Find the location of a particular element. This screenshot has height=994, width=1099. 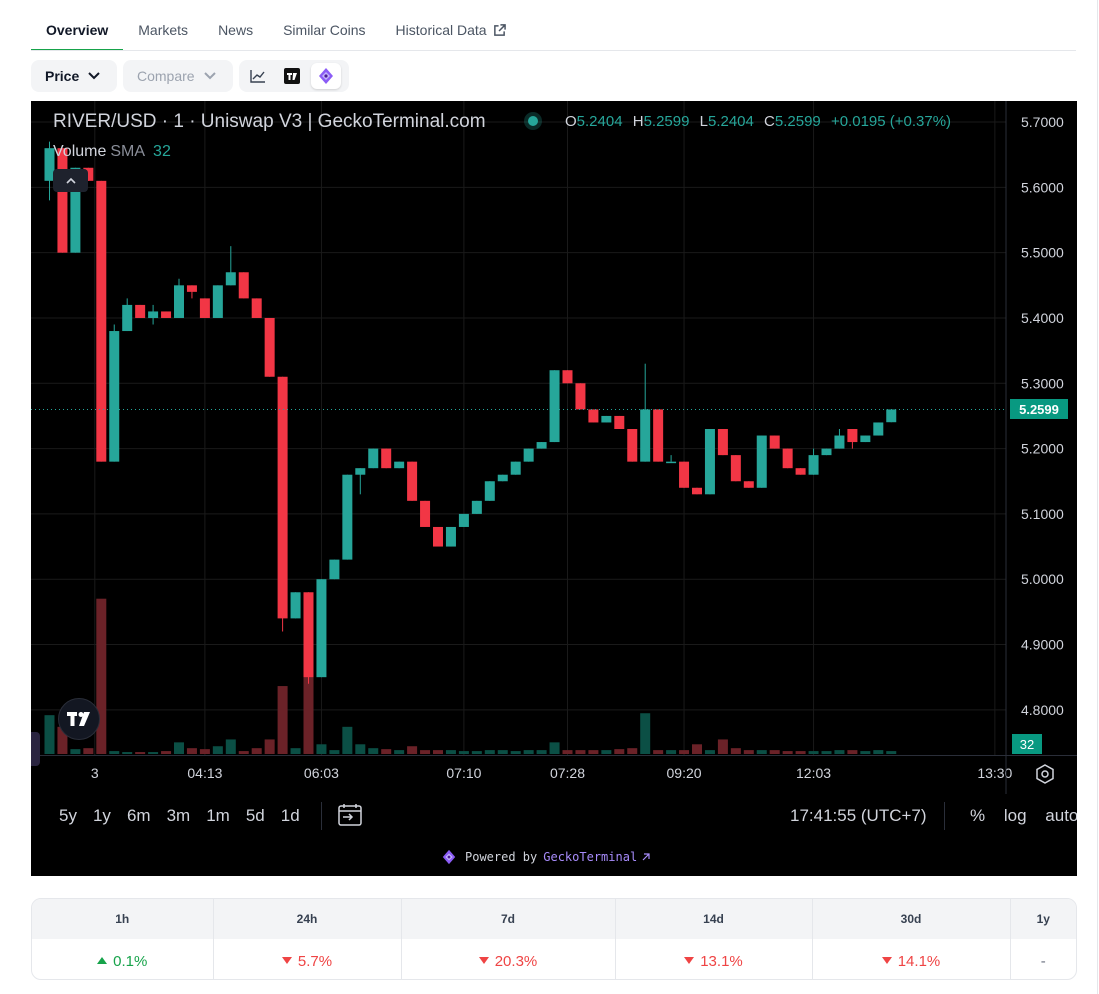

percent-scale-toggle: % is located at coordinates (978, 815).